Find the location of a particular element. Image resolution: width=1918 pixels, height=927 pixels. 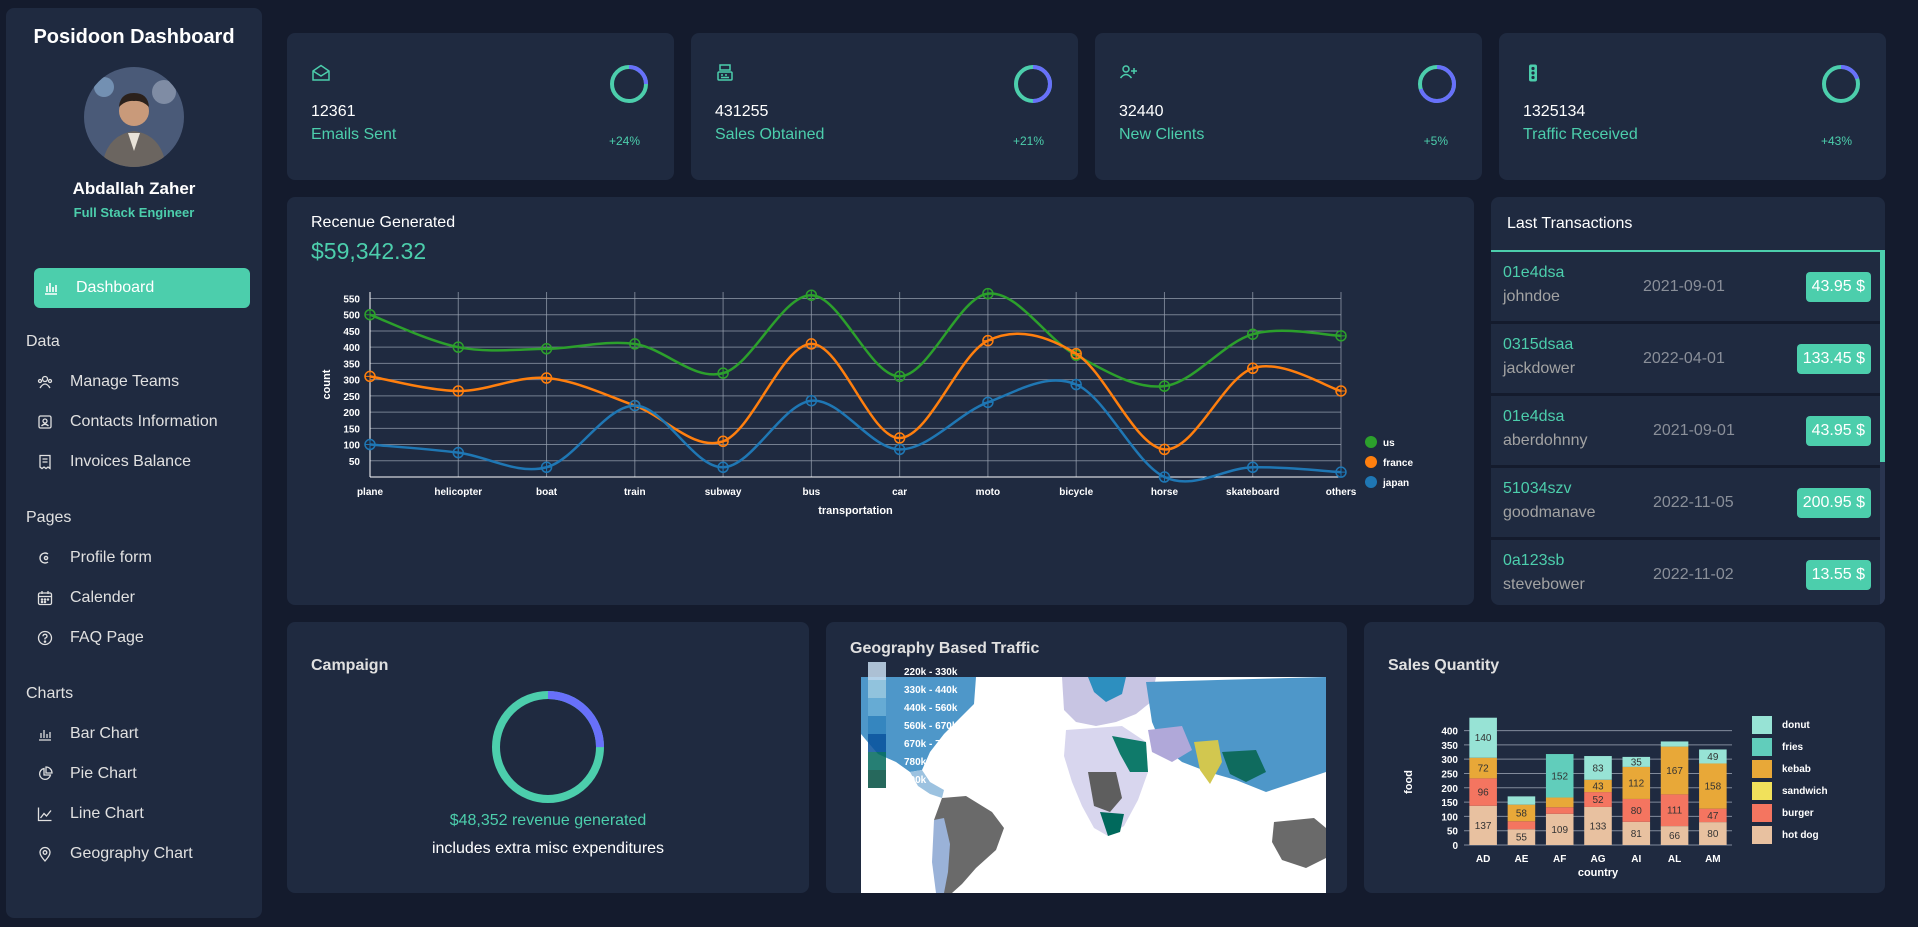

bar-value-label: 81 is located at coordinates (1637, 834).